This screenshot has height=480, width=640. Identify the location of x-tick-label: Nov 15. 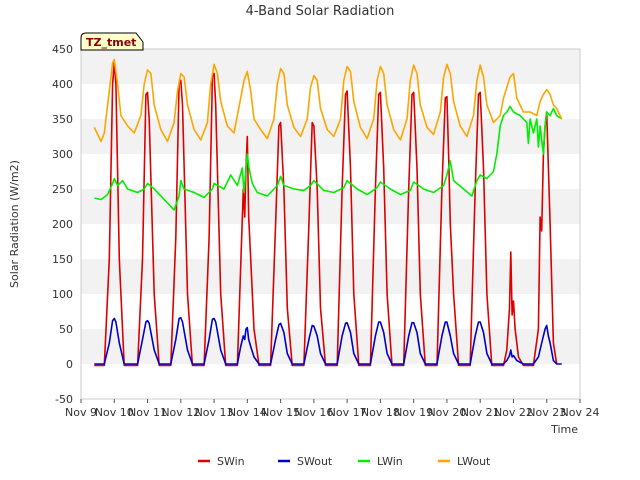
(280, 412).